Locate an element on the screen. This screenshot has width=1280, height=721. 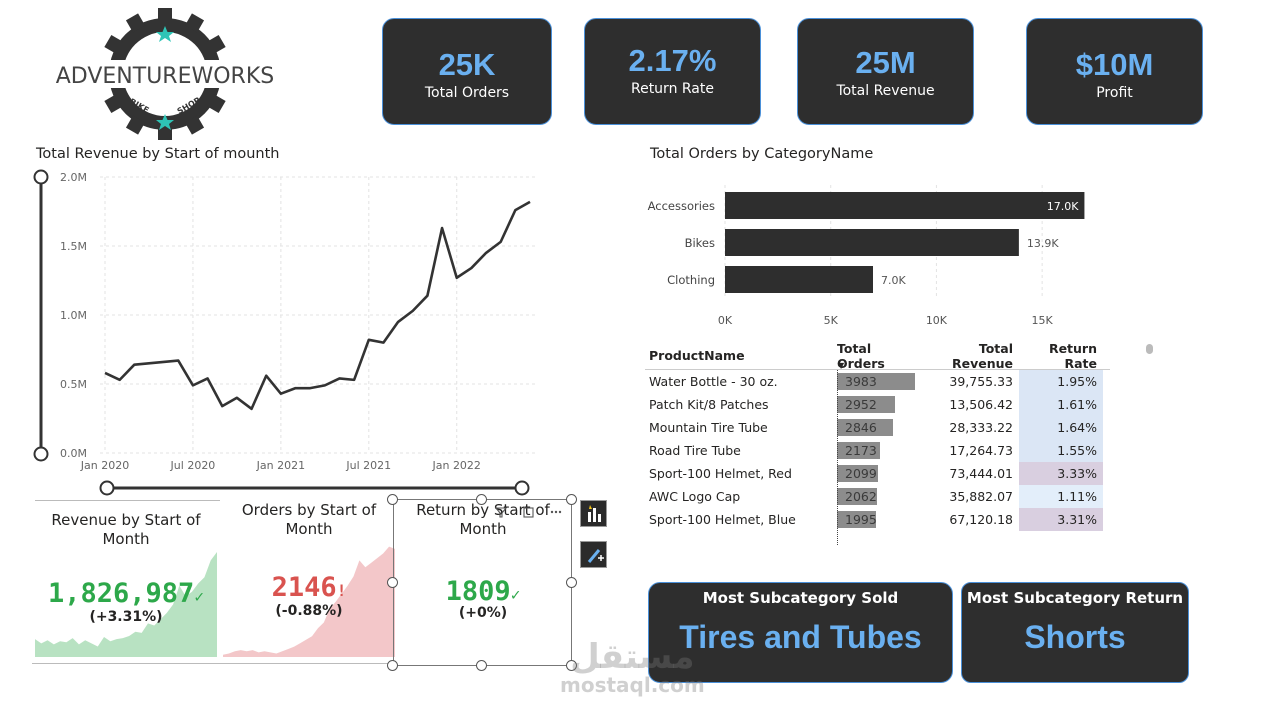
sm-value: 1,826,987✓ is located at coordinates (126, 593).